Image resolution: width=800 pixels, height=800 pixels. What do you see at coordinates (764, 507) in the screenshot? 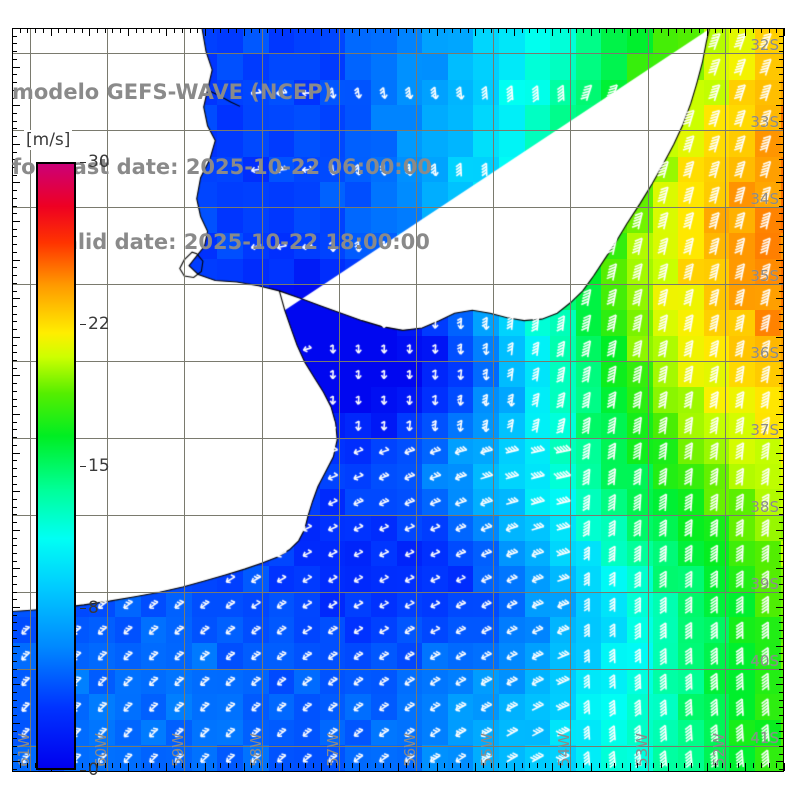
I see `lat-label-38S: 38S` at bounding box center [764, 507].